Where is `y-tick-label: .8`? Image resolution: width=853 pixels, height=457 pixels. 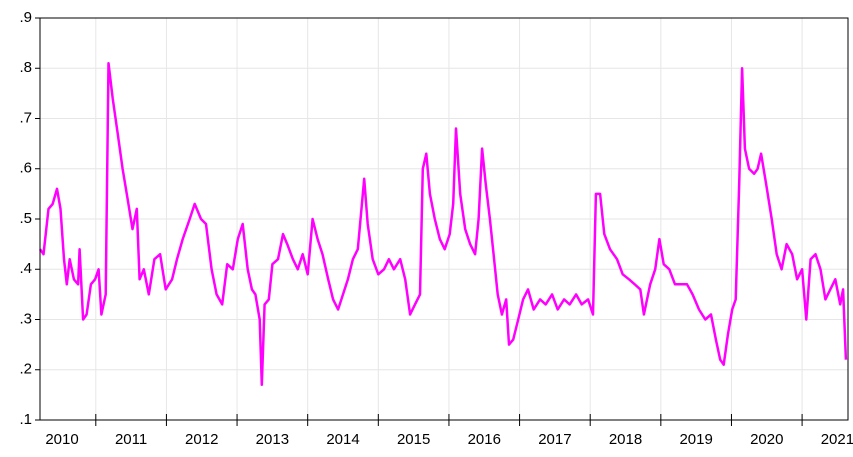 y-tick-label: .8 is located at coordinates (25, 67).